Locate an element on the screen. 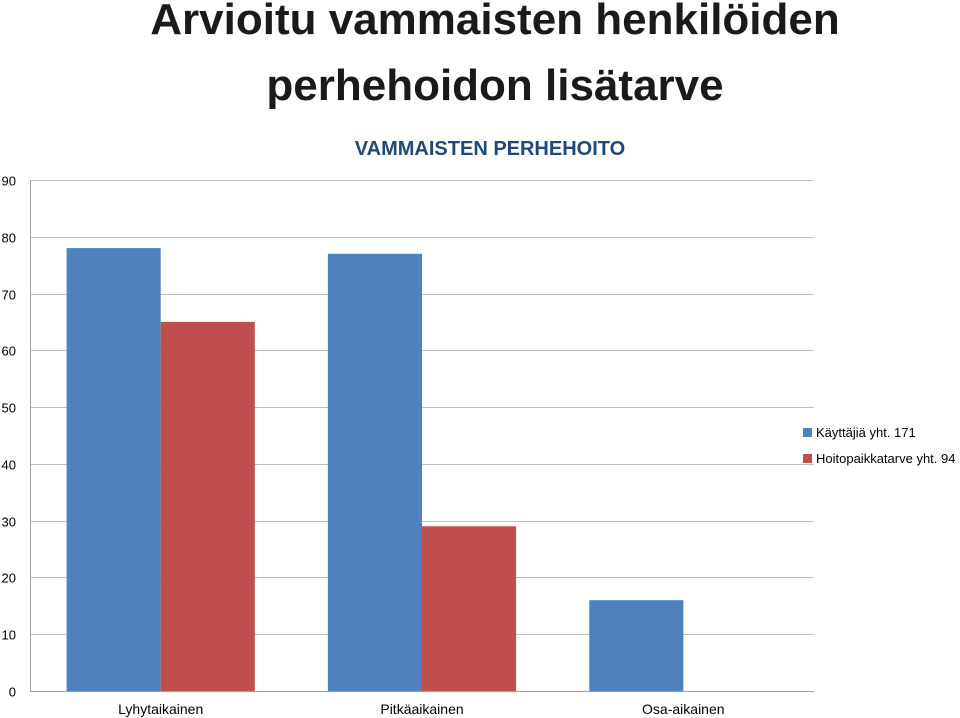 The width and height of the screenshot is (960, 718). y-tick-label: 80 is located at coordinates (9, 238).